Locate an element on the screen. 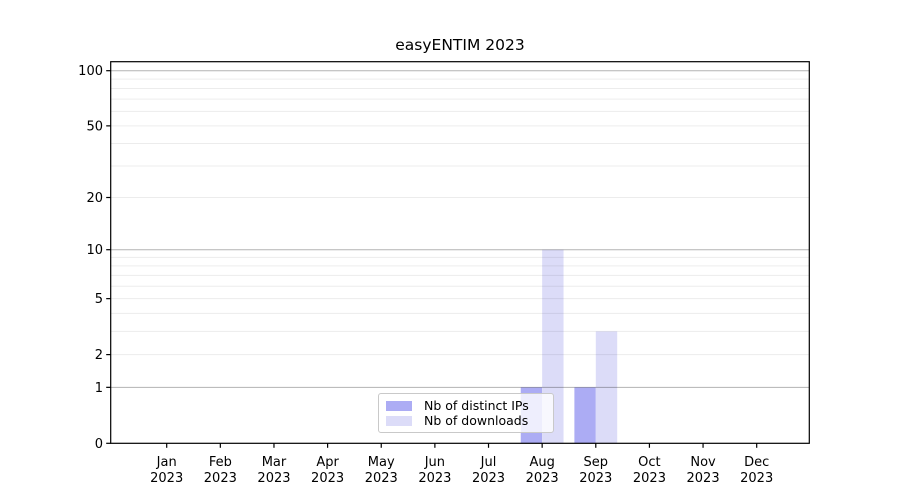 This screenshot has height=500, width=900. bar-downloads-sep is located at coordinates (606, 387).